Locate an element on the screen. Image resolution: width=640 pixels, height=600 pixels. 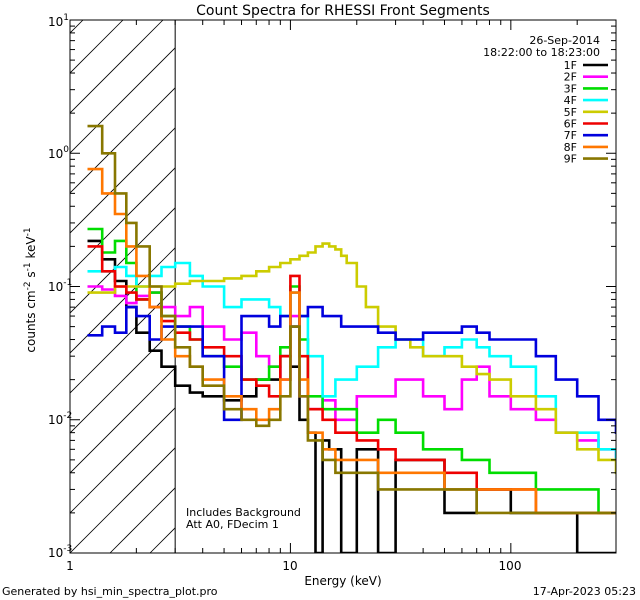
legend-label-8F: 8F is located at coordinates (570, 147).